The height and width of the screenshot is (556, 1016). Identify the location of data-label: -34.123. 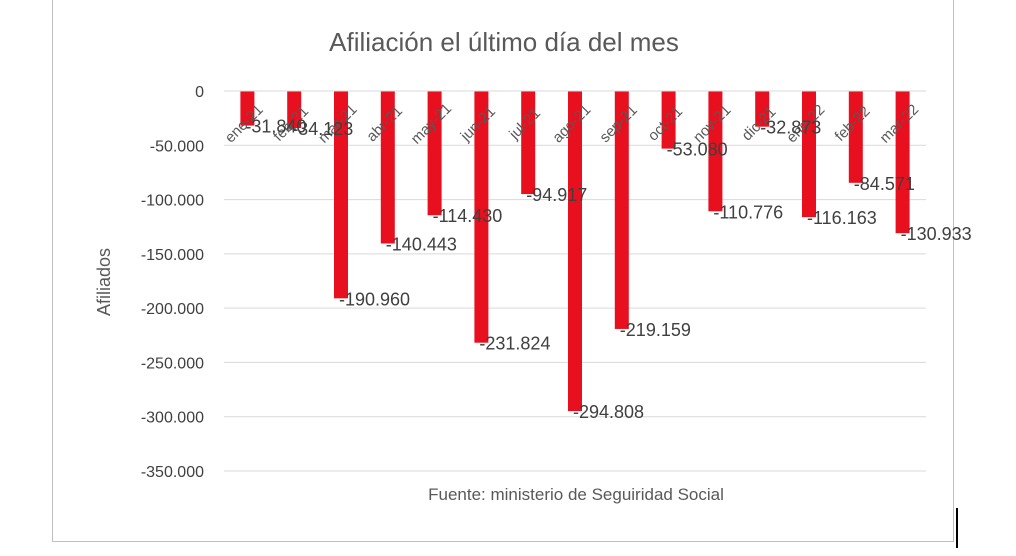
(322, 129).